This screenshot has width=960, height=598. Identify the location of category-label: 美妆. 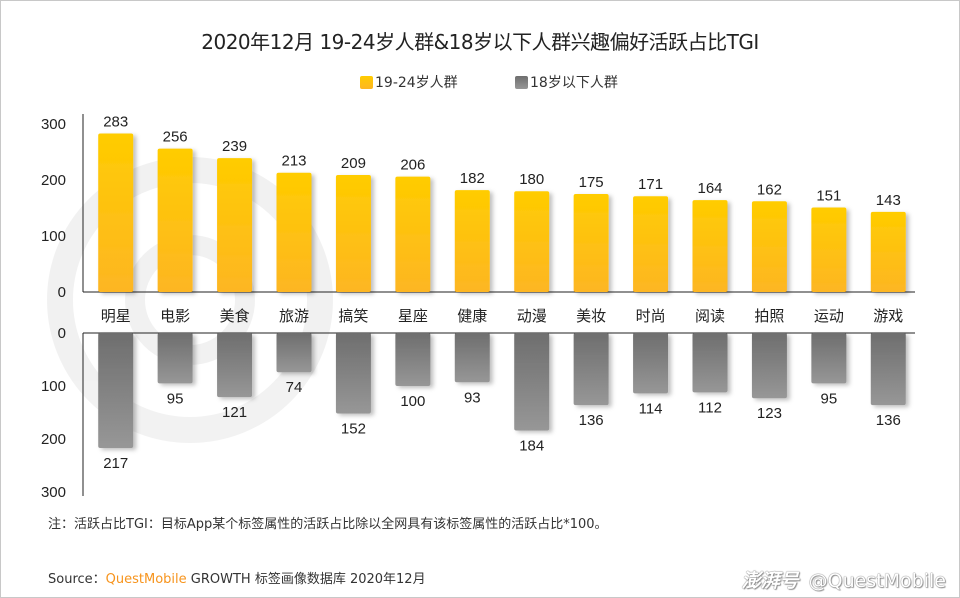
(591, 316).